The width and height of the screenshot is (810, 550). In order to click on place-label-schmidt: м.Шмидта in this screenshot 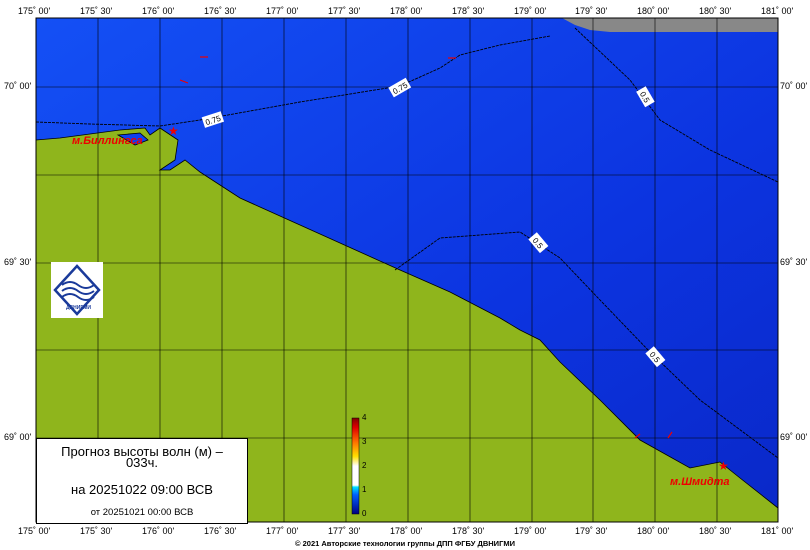, I will do `click(700, 482)`.